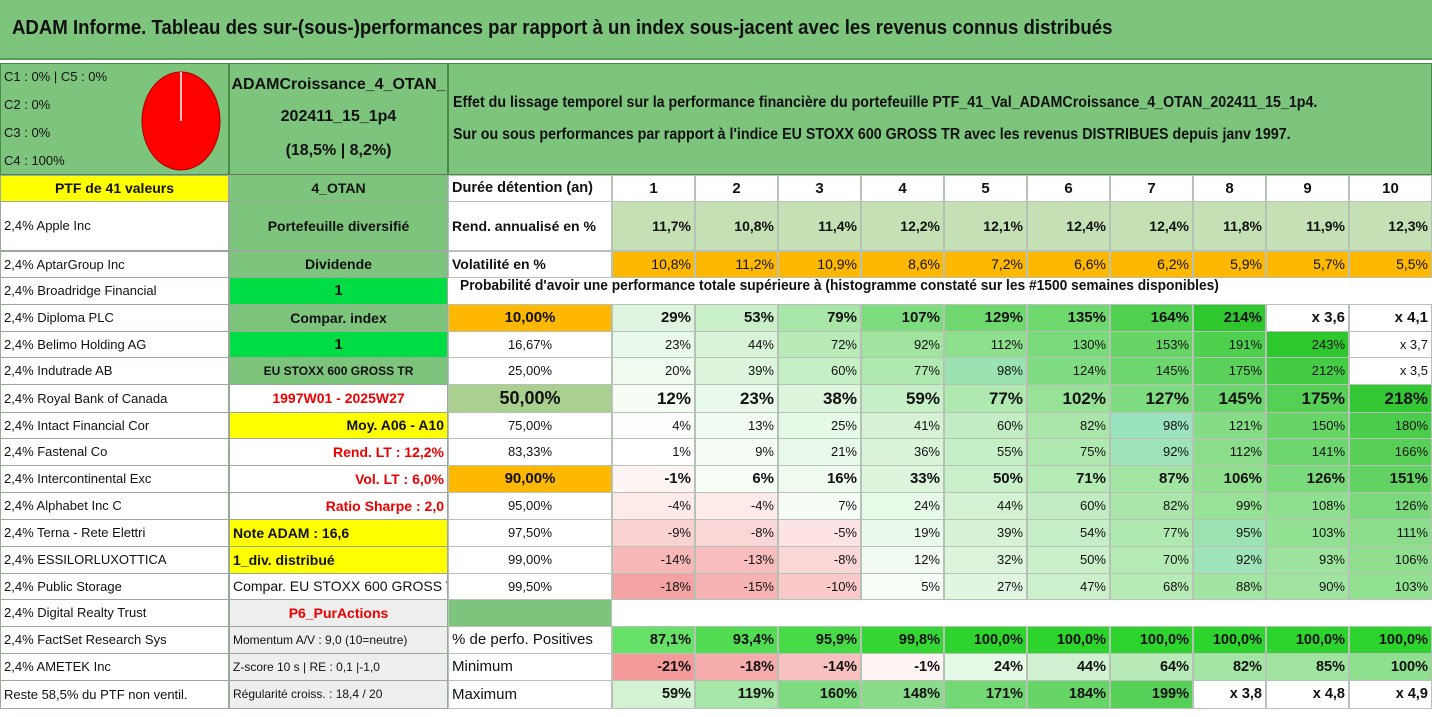 The height and width of the screenshot is (717, 1432). Describe the element at coordinates (338, 398) in the screenshot. I see `info-cell: 1997W01 - 2025W27` at that location.